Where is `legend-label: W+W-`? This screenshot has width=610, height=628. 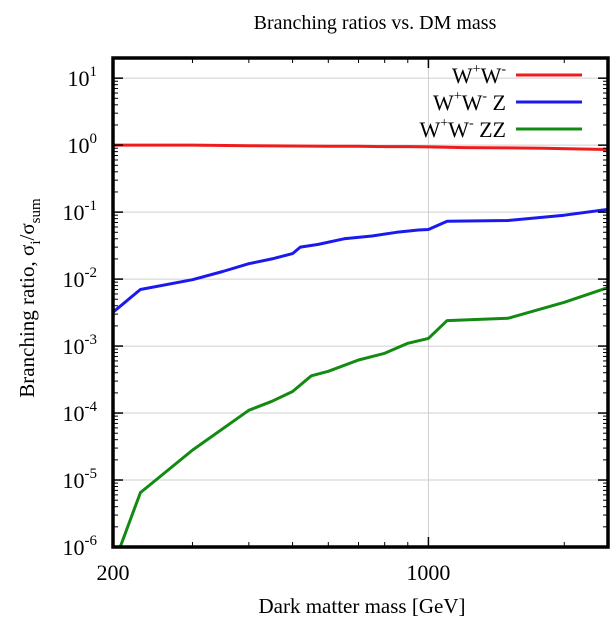 legend-label: W+W- is located at coordinates (479, 75).